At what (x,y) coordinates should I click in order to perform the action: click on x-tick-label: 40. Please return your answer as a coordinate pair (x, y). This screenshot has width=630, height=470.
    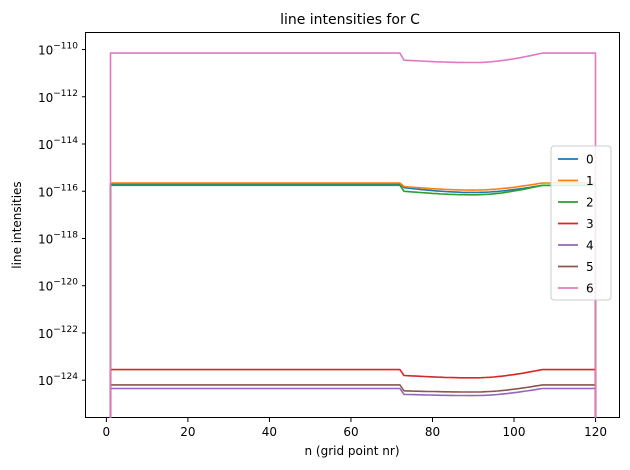
    Looking at the image, I should click on (269, 432).